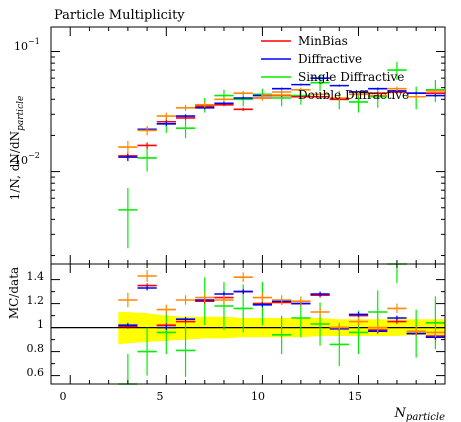  What do you see at coordinates (21, 113) in the screenshot?
I see `main-y-axis-label-subscript: particle` at bounding box center [21, 113].